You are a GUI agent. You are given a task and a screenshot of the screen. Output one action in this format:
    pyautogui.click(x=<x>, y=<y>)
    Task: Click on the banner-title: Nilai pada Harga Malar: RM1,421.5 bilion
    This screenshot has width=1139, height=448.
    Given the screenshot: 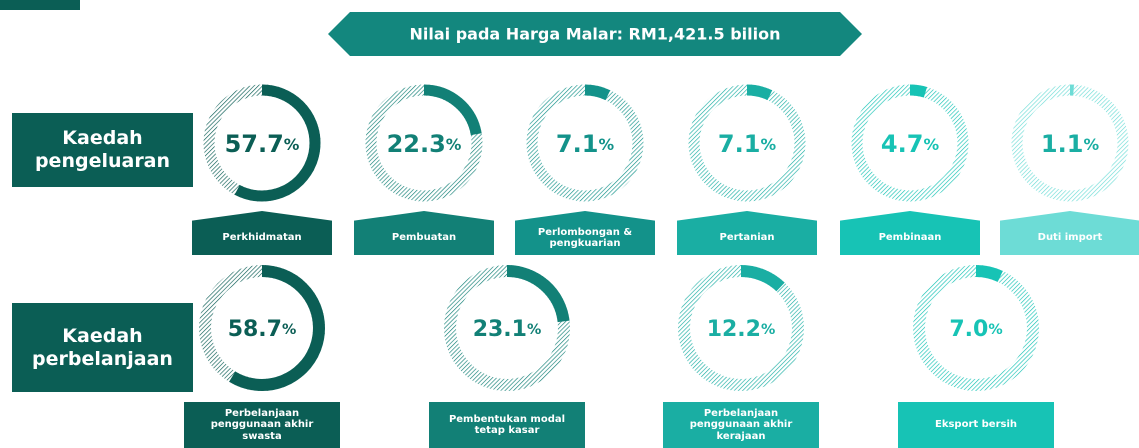 What is the action you would take?
    pyautogui.click(x=595, y=34)
    